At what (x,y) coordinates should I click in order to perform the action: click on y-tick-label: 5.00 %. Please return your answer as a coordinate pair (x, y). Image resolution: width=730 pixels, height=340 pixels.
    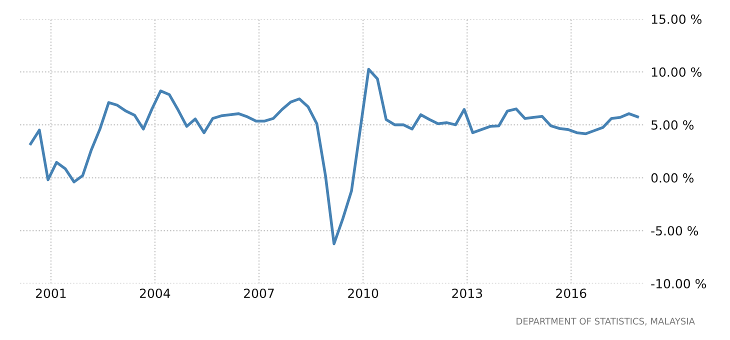
    Looking at the image, I should click on (673, 125).